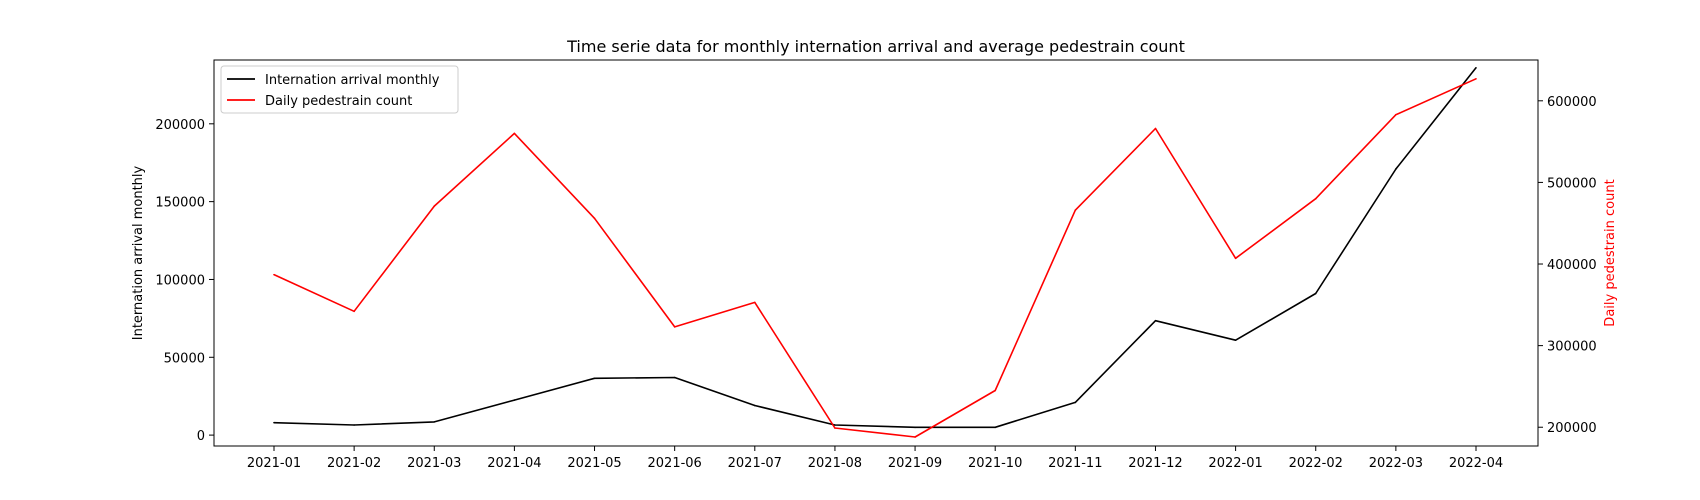 The width and height of the screenshot is (1700, 500). What do you see at coordinates (755, 463) in the screenshot?
I see `x-tick-label: 2021-07` at bounding box center [755, 463].